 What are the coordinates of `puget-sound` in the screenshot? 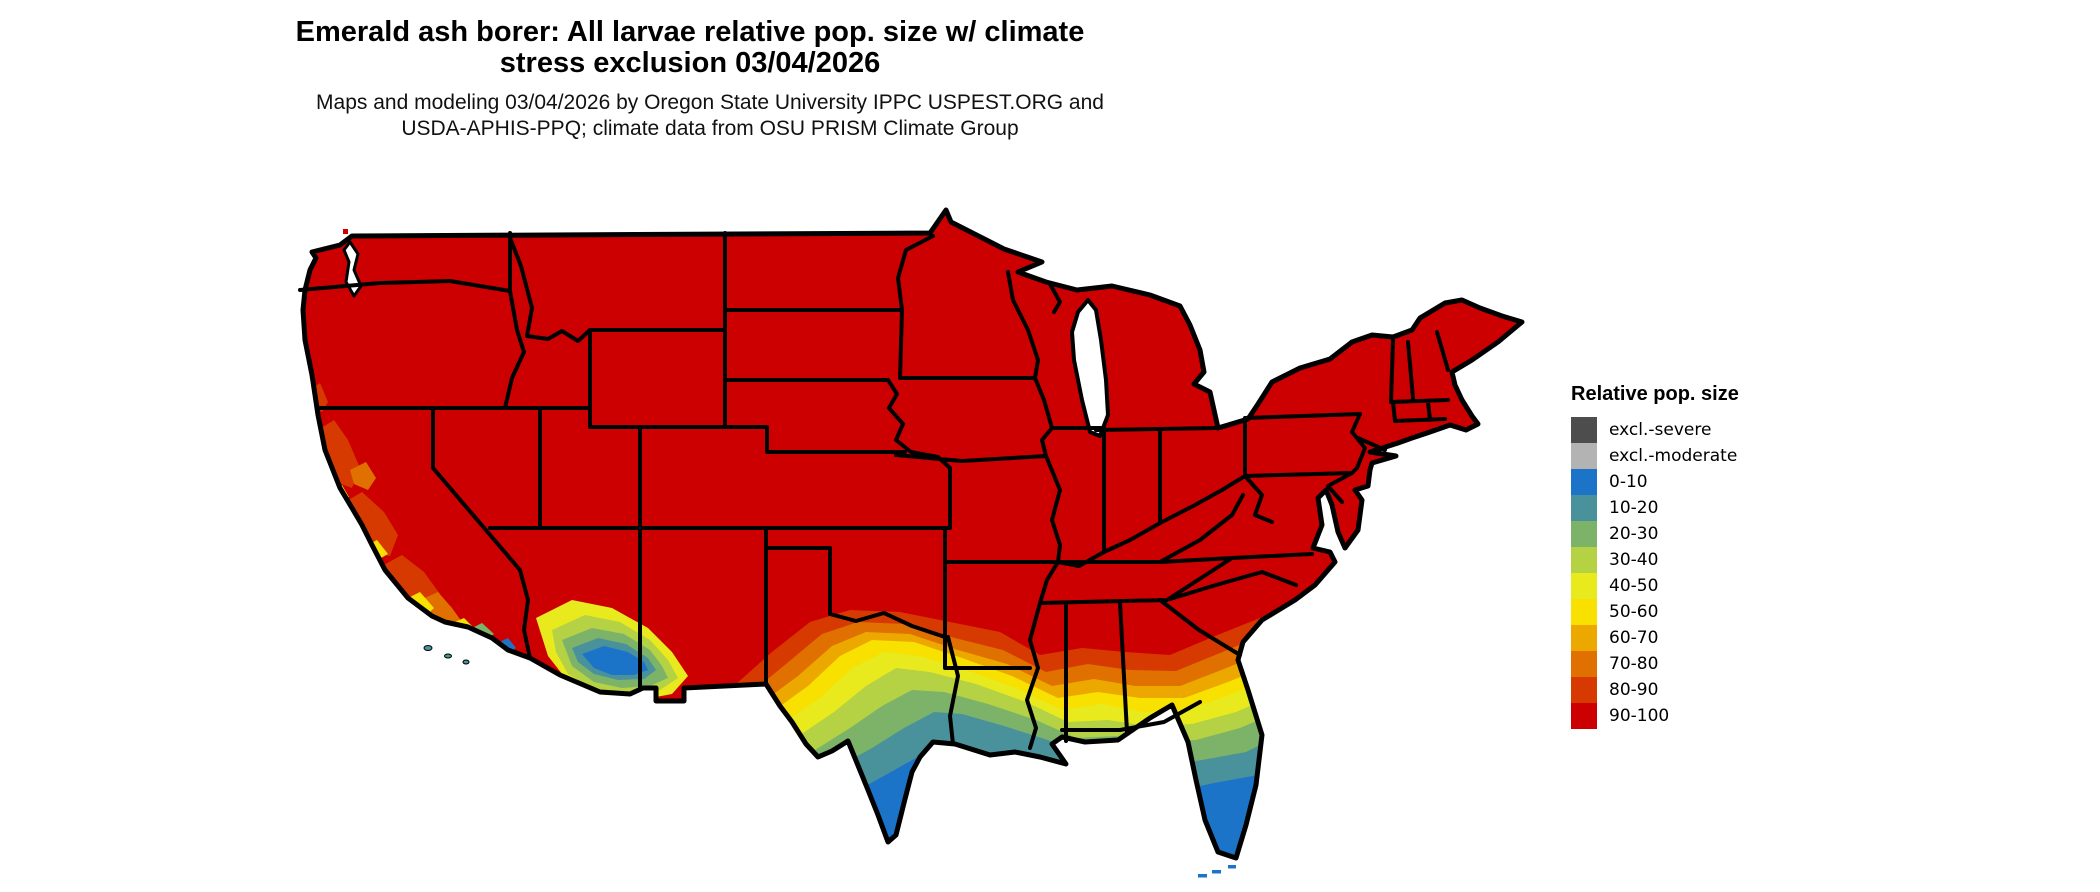 It's located at (352, 269).